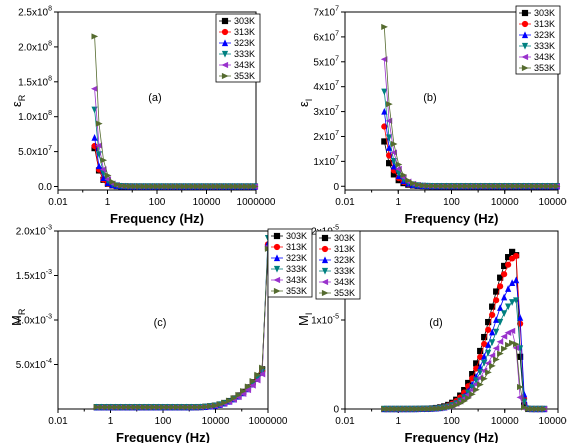 The height and width of the screenshot is (448, 567). I want to click on y-axis-label: εI, so click(305, 103).